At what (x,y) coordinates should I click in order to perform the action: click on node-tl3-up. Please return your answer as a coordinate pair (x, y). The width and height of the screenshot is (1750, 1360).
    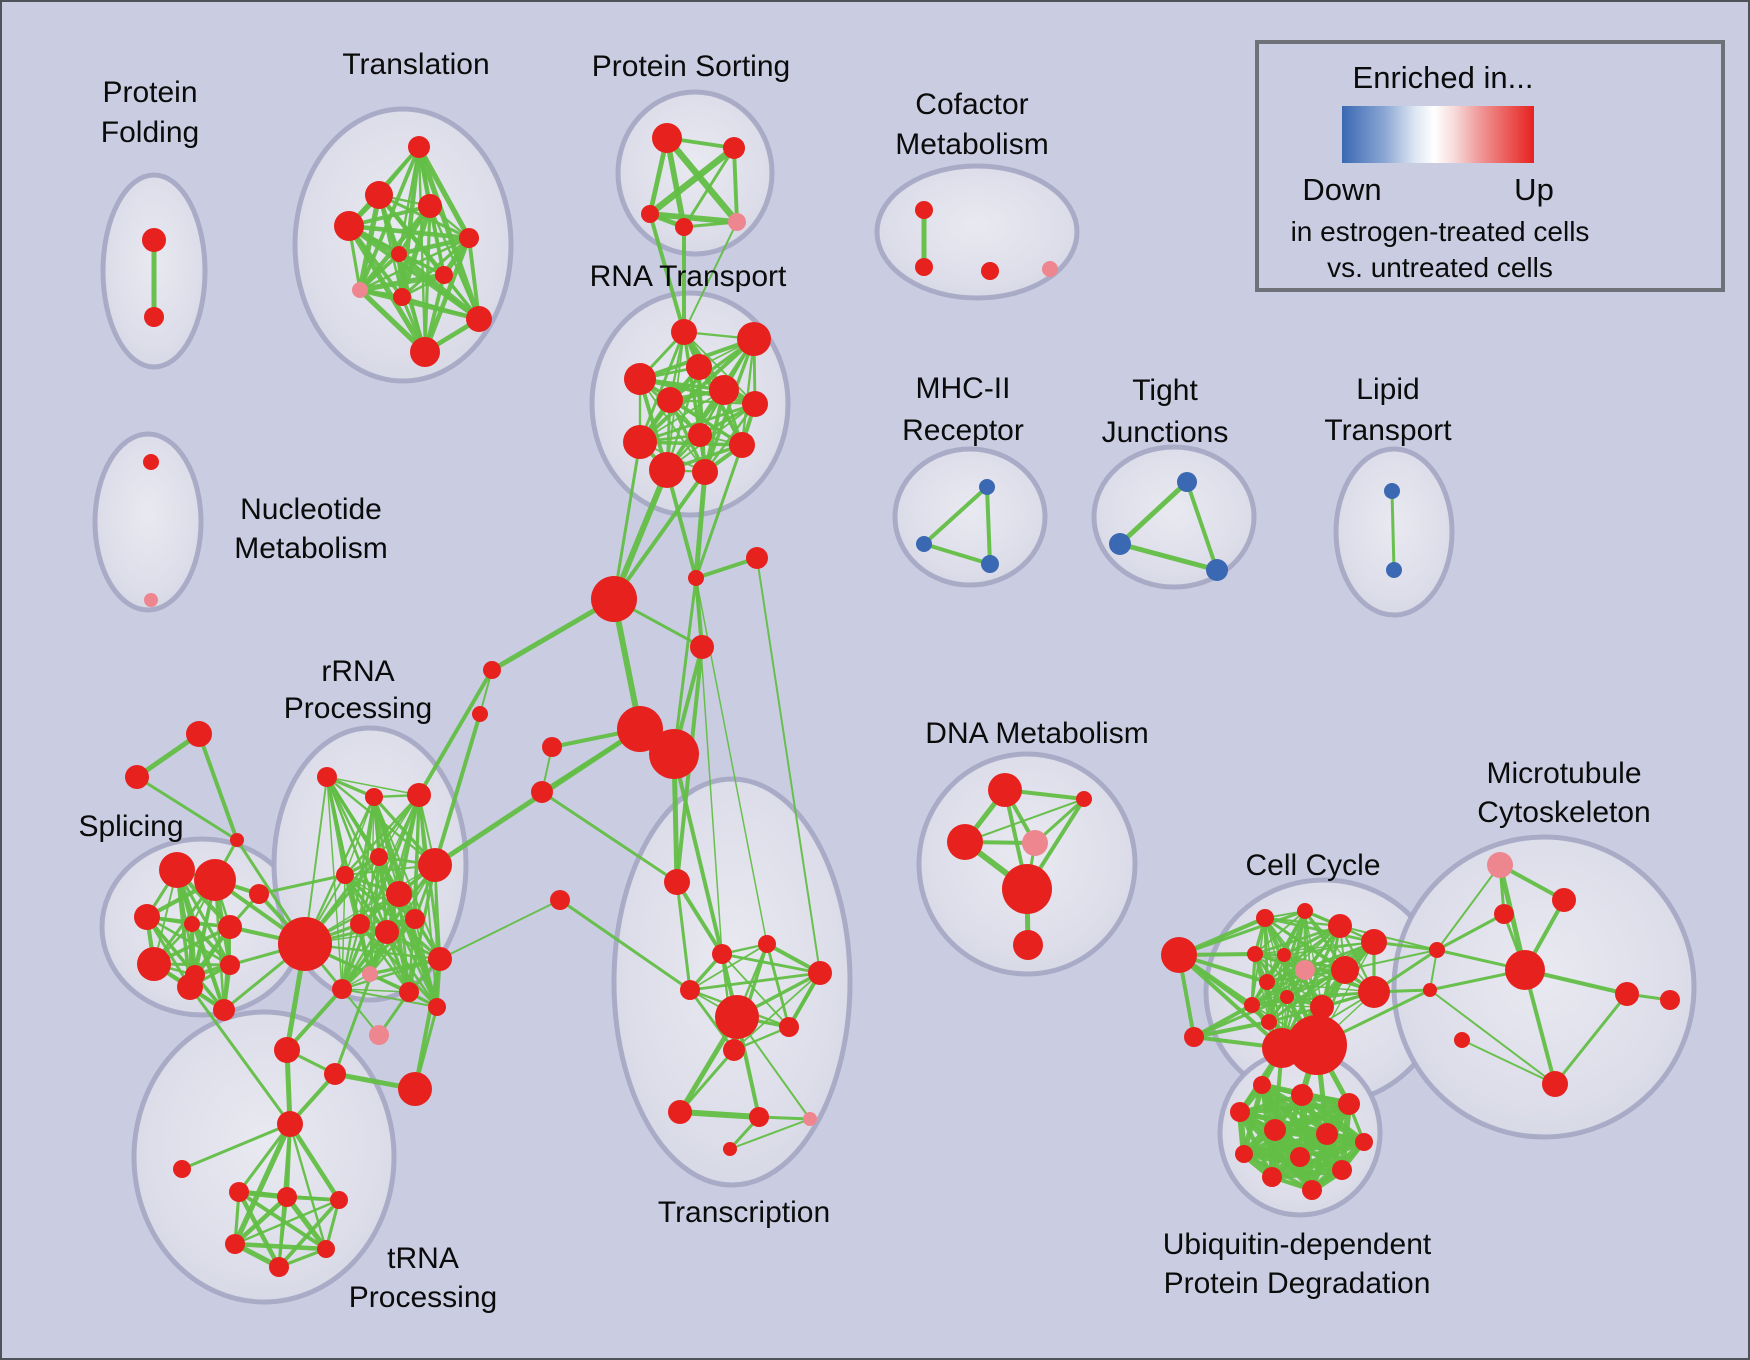
    Looking at the image, I should click on (349, 226).